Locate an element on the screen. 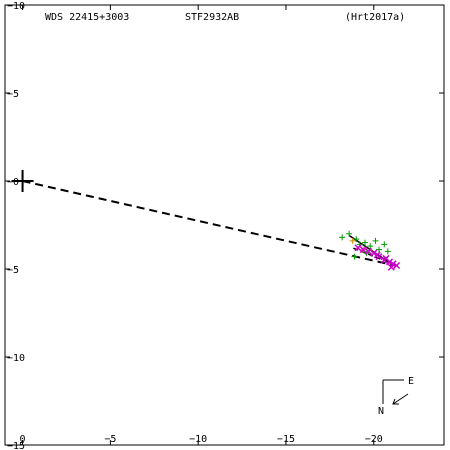  x-tick-label: −10 is located at coordinates (198, 439).